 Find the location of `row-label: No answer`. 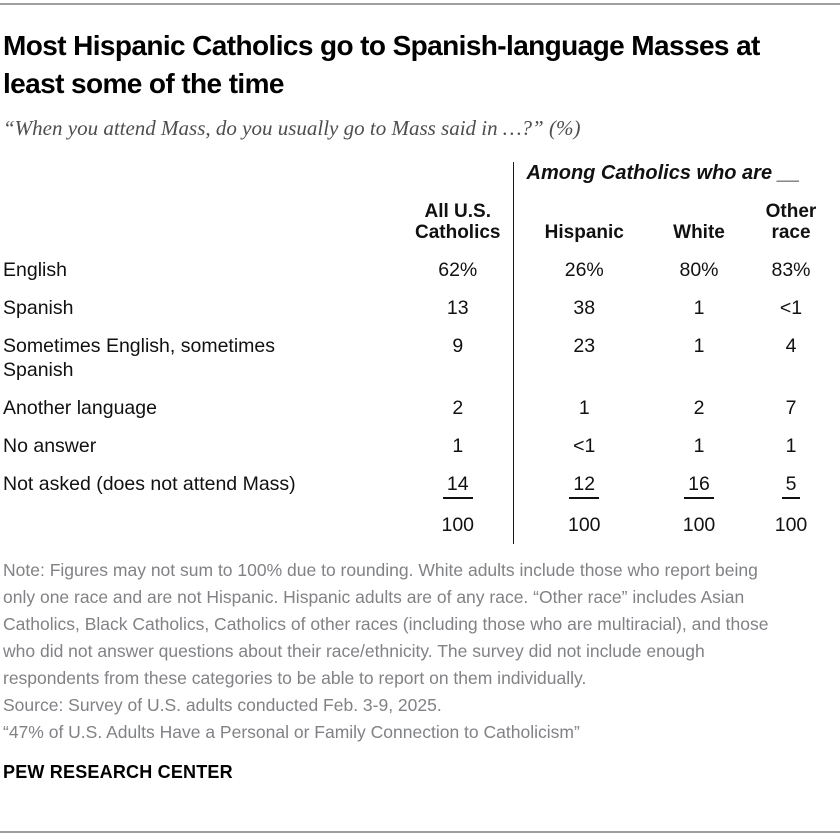

row-label: No answer is located at coordinates (50, 446).